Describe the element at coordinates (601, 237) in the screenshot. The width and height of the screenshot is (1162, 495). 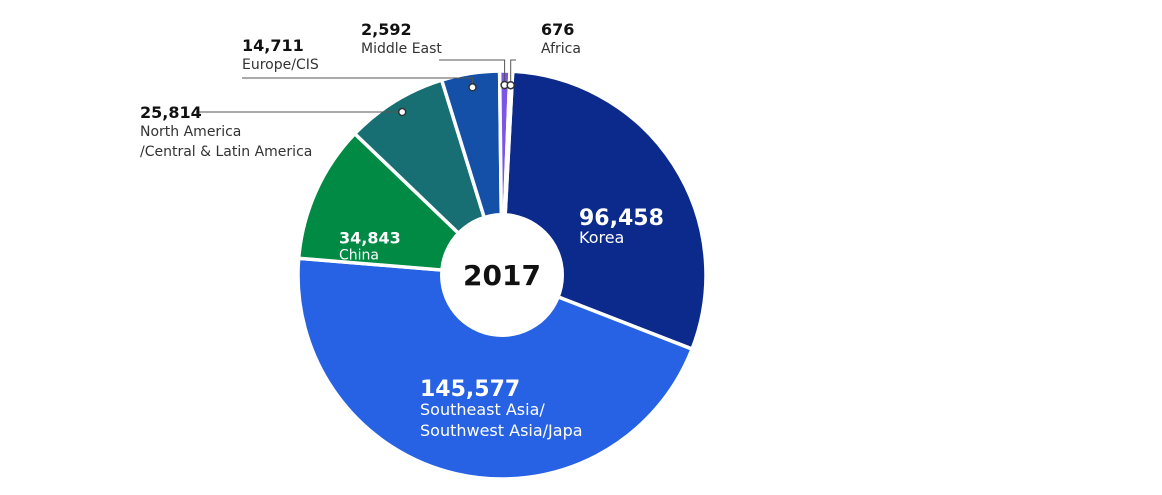
I see `slice-name-label: Korea` at that location.